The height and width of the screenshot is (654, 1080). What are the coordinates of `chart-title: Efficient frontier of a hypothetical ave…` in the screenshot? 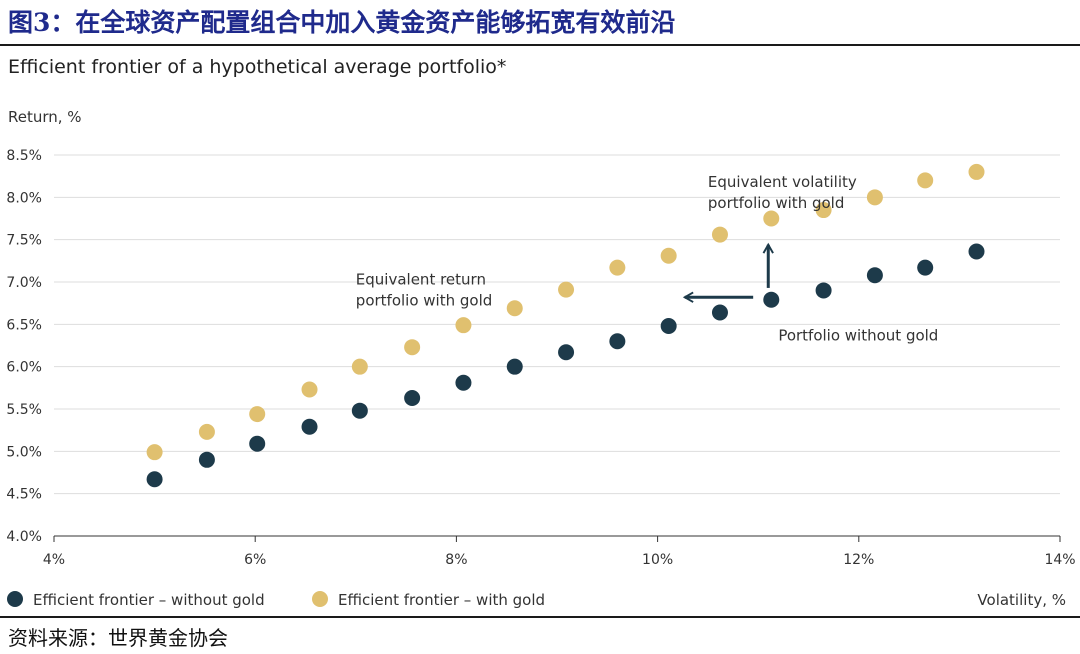 It's located at (257, 67).